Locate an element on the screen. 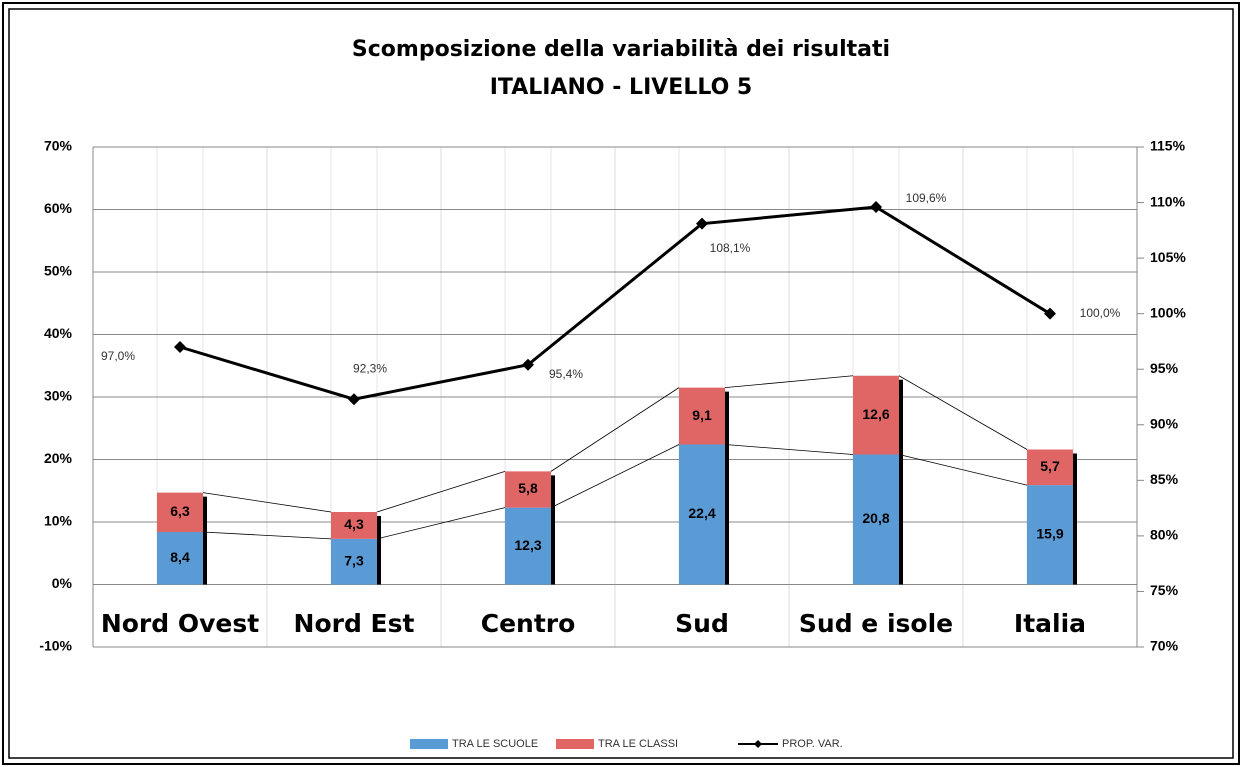 Image resolution: width=1242 pixels, height=767 pixels. data-label: 9,1 is located at coordinates (702, 415).